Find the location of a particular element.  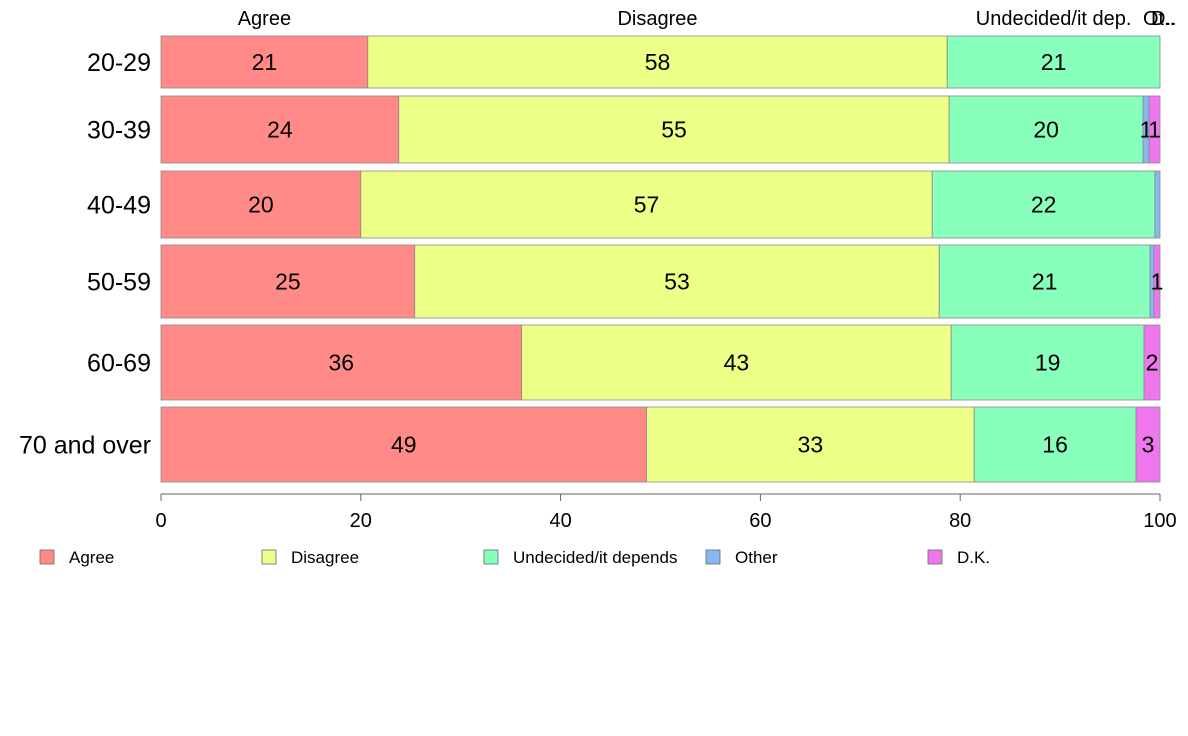

segment-header-label: Ot.. is located at coordinates (1159, 19).